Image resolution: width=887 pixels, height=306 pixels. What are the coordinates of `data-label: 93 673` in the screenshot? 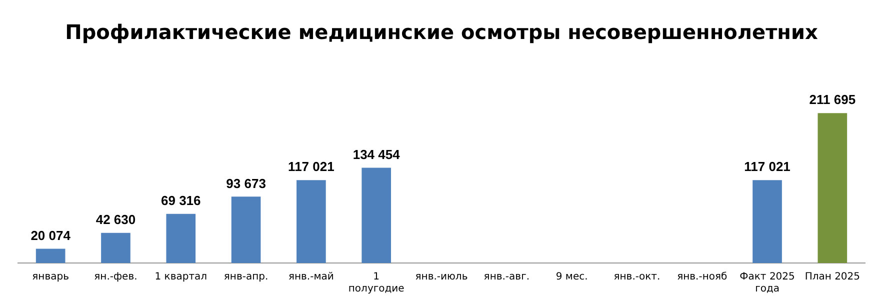 It's located at (246, 183).